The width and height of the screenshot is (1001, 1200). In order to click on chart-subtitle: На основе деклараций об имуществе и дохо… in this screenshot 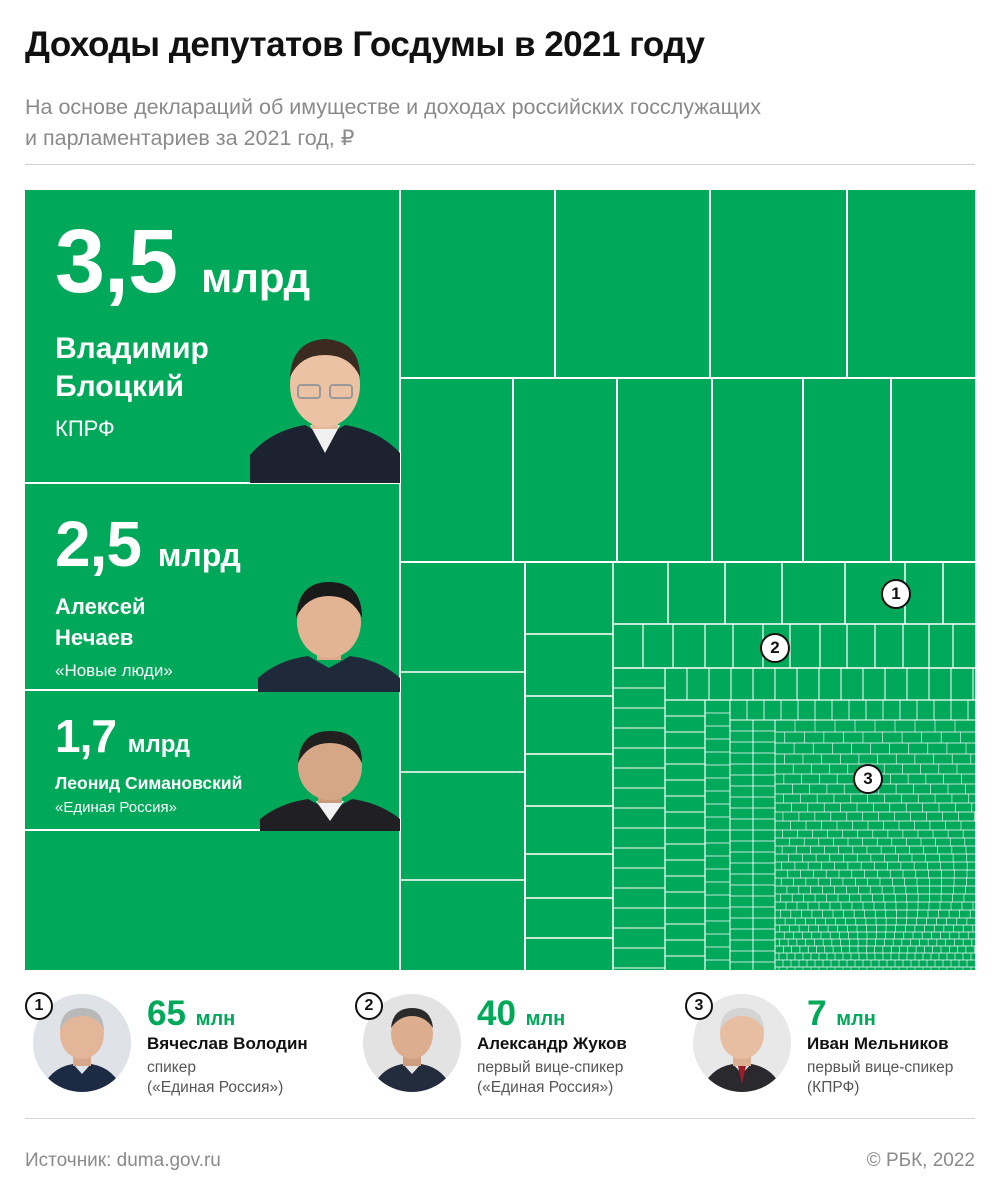, I will do `click(500, 123)`.